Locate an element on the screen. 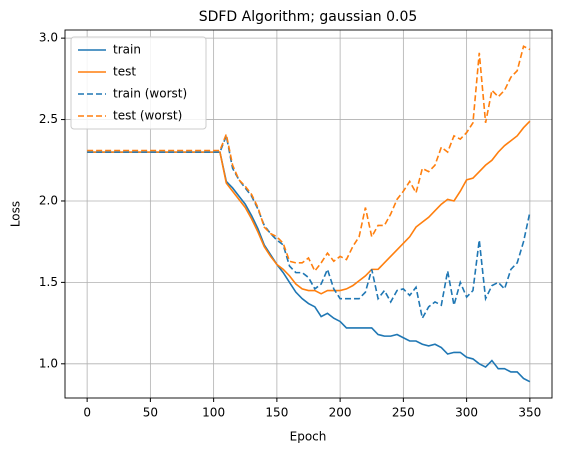 The height and width of the screenshot is (455, 567). x-tick-label: 200 is located at coordinates (340, 413).